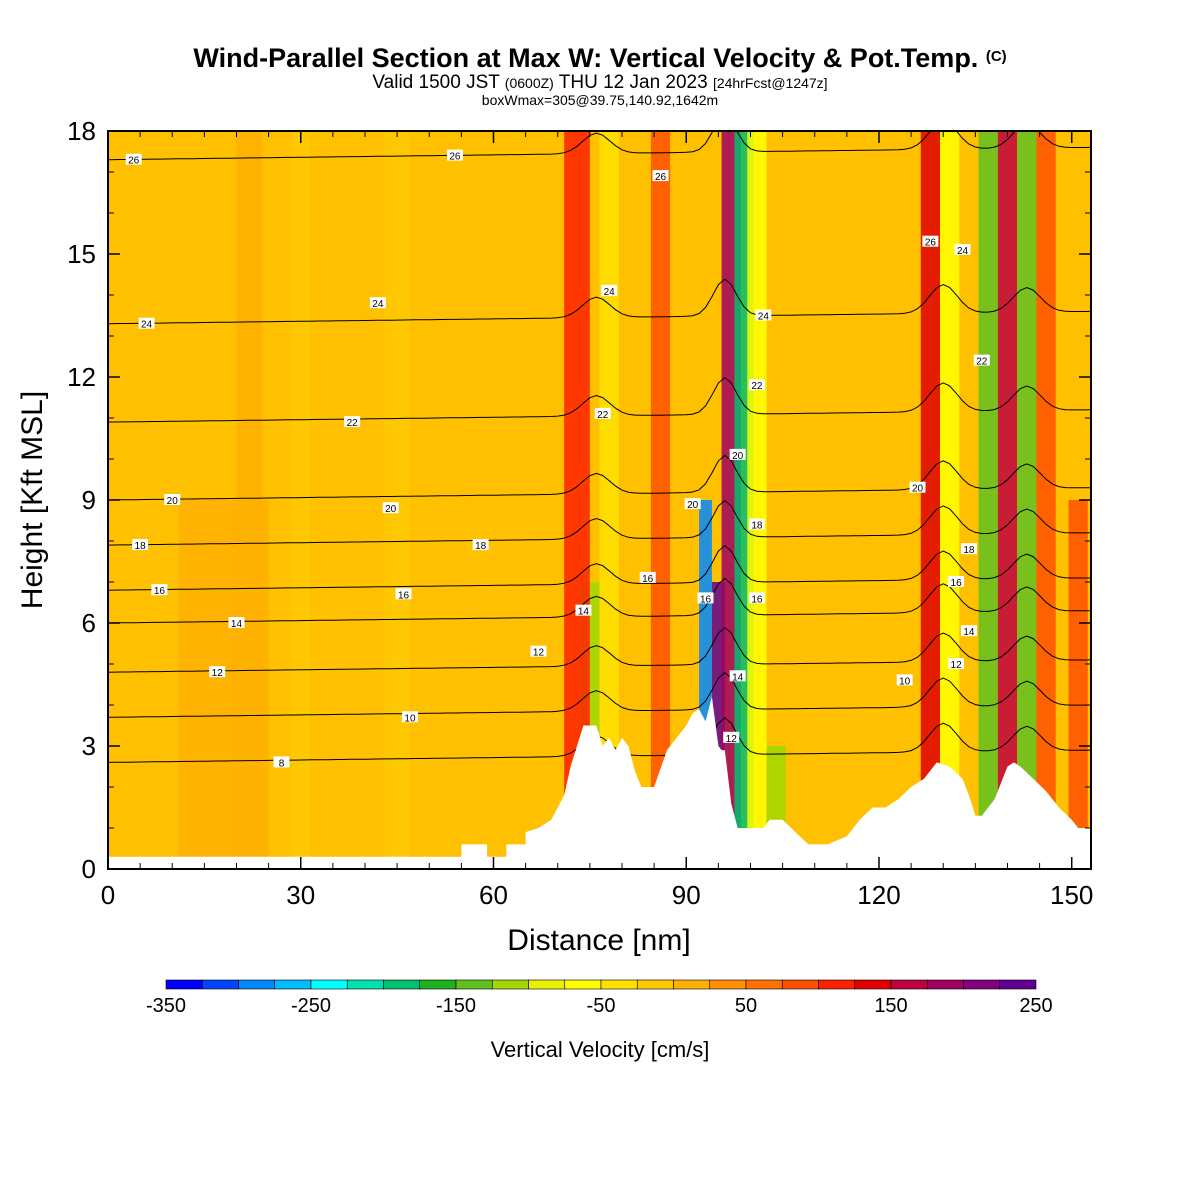 The height and width of the screenshot is (1200, 1200). Describe the element at coordinates (81, 131) in the screenshot. I see `y-tick-label: 18` at that location.